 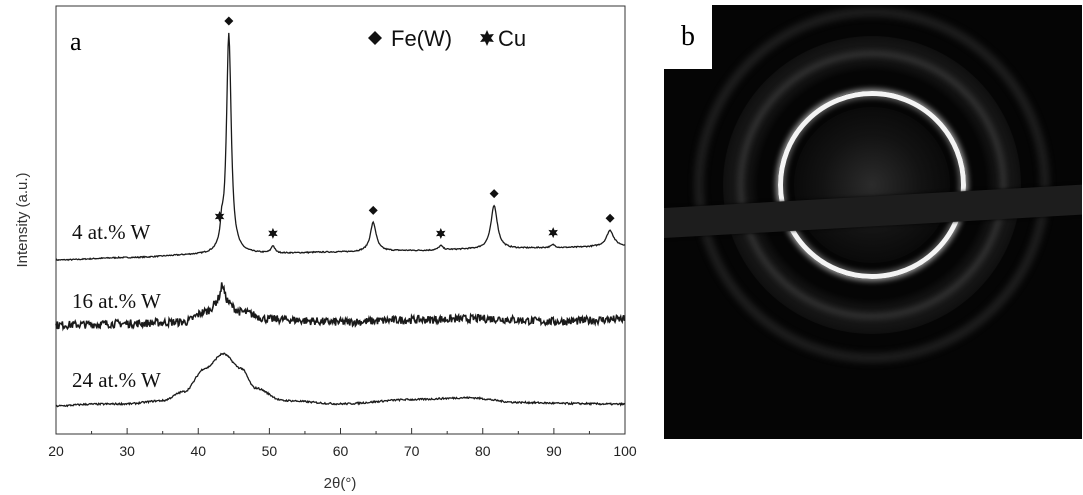 I want to click on legend-label-fe: Fe(W), so click(x=421, y=38).